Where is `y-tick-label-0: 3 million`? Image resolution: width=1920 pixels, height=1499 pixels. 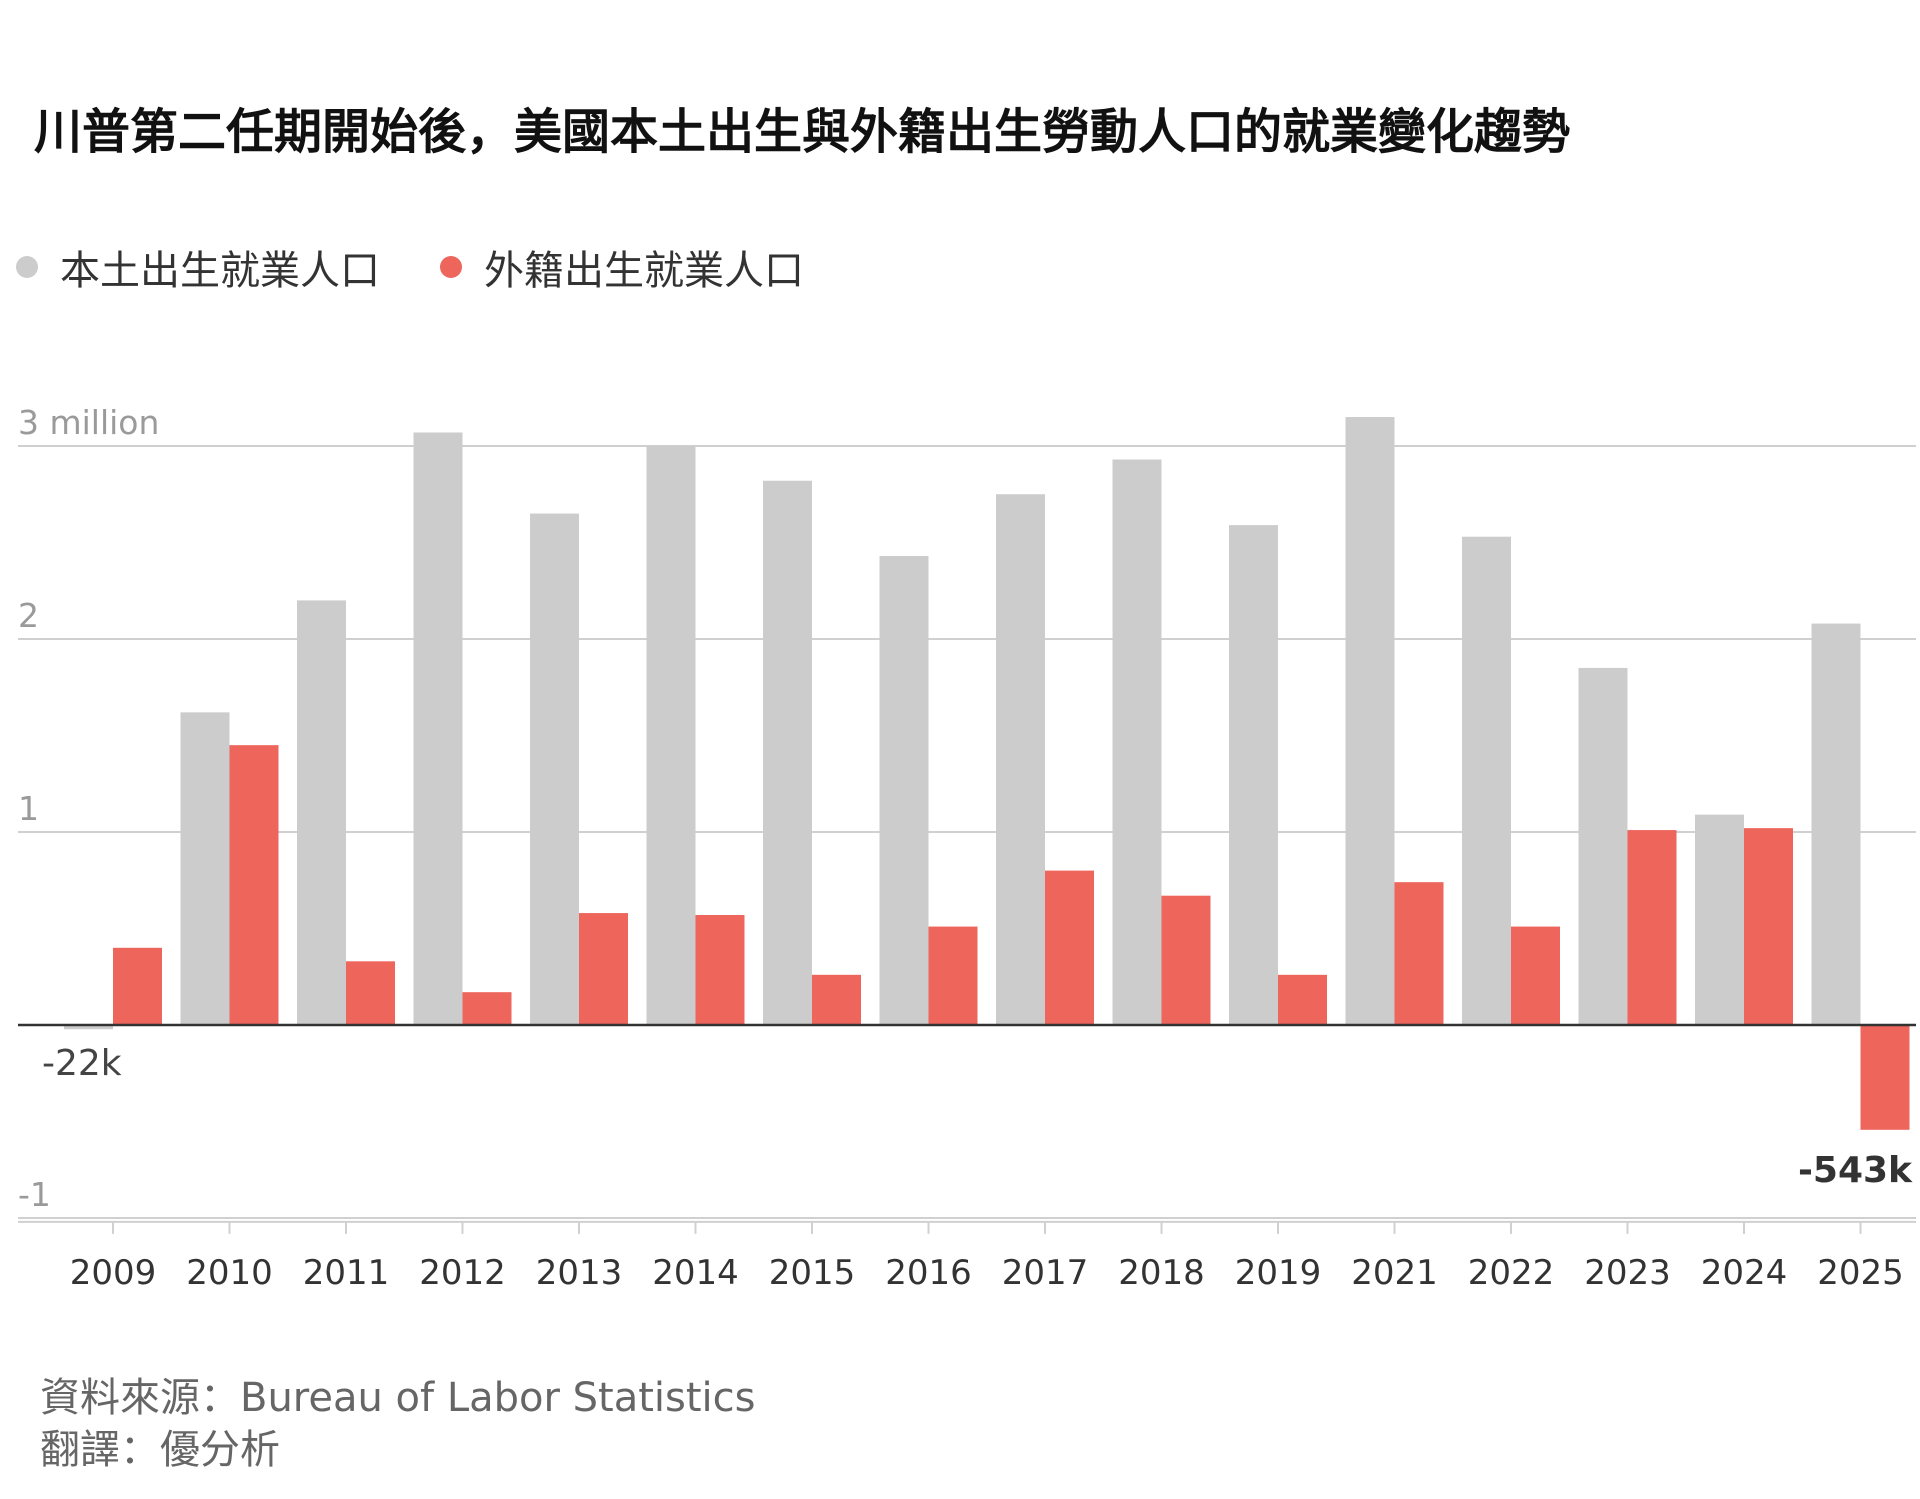
y-tick-label-0: 3 million is located at coordinates (88, 422).